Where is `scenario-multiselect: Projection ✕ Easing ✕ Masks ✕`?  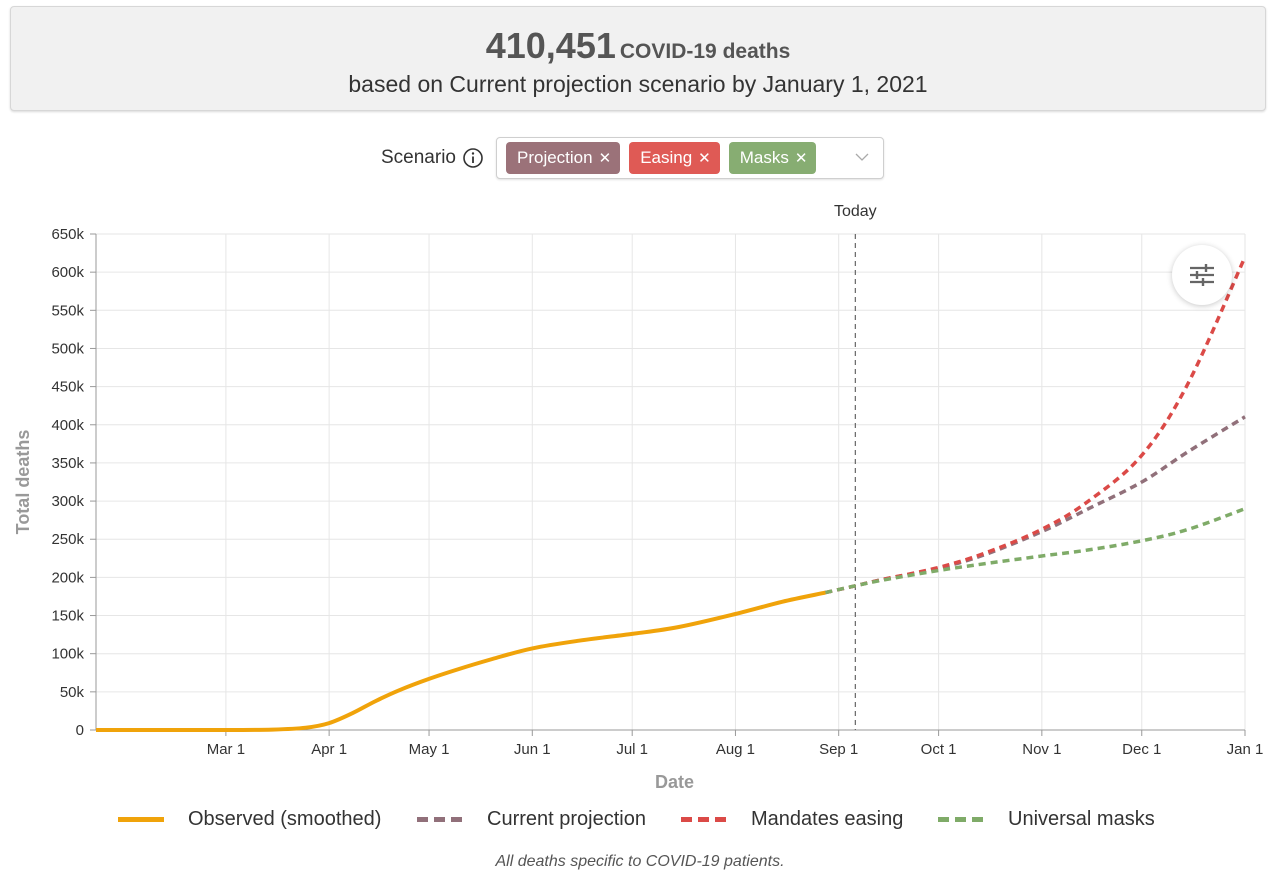 scenario-multiselect: Projection ✕ Easing ✕ Masks ✕ is located at coordinates (690, 158).